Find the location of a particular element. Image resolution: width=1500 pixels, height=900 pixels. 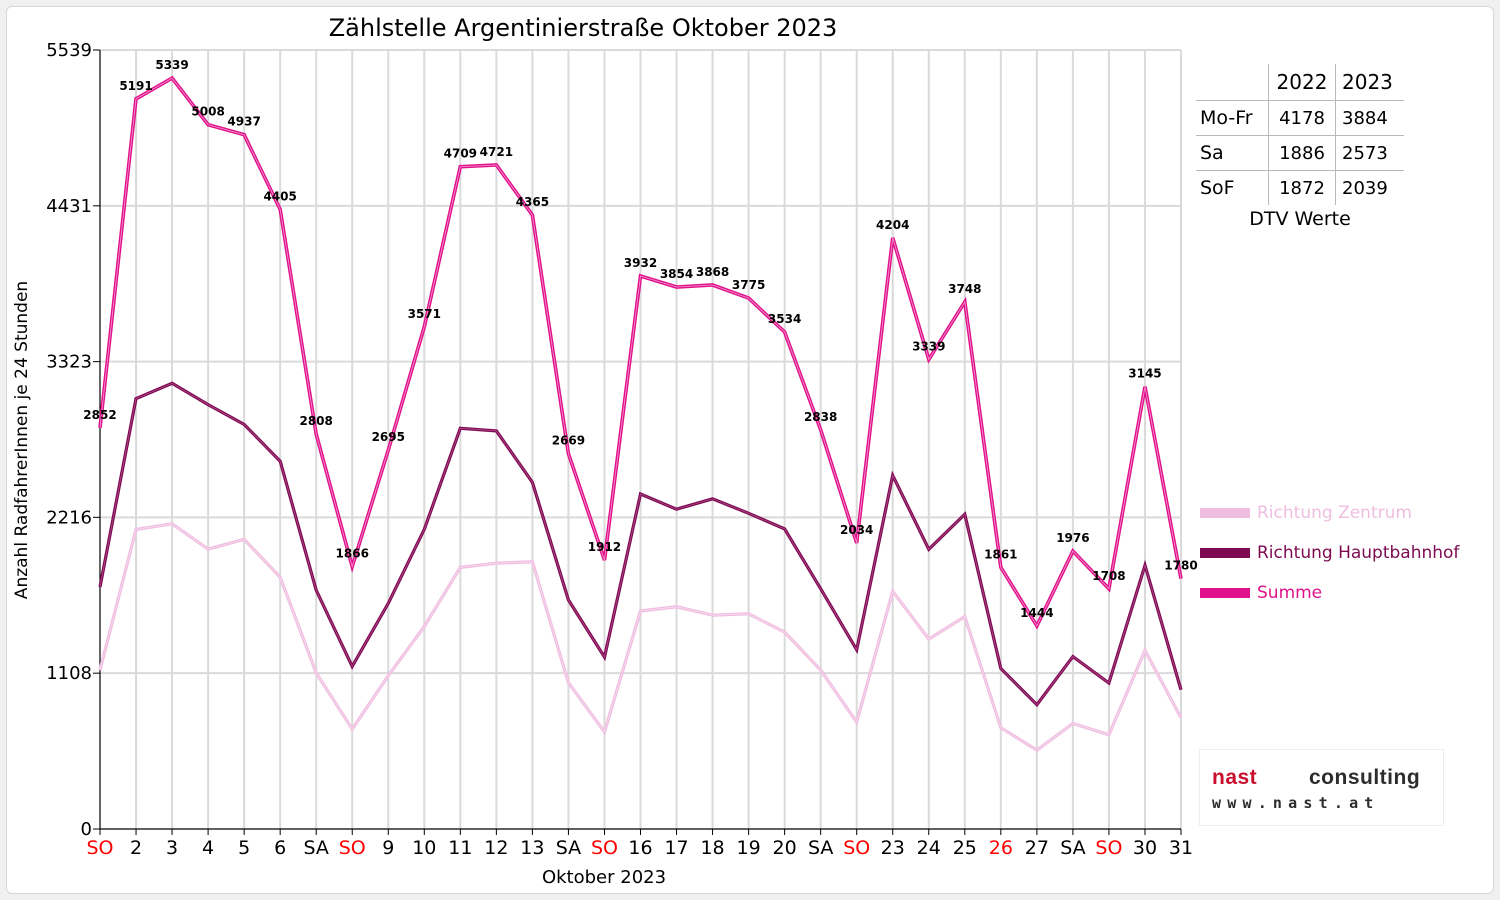

data-label: 3775 is located at coordinates (748, 285).